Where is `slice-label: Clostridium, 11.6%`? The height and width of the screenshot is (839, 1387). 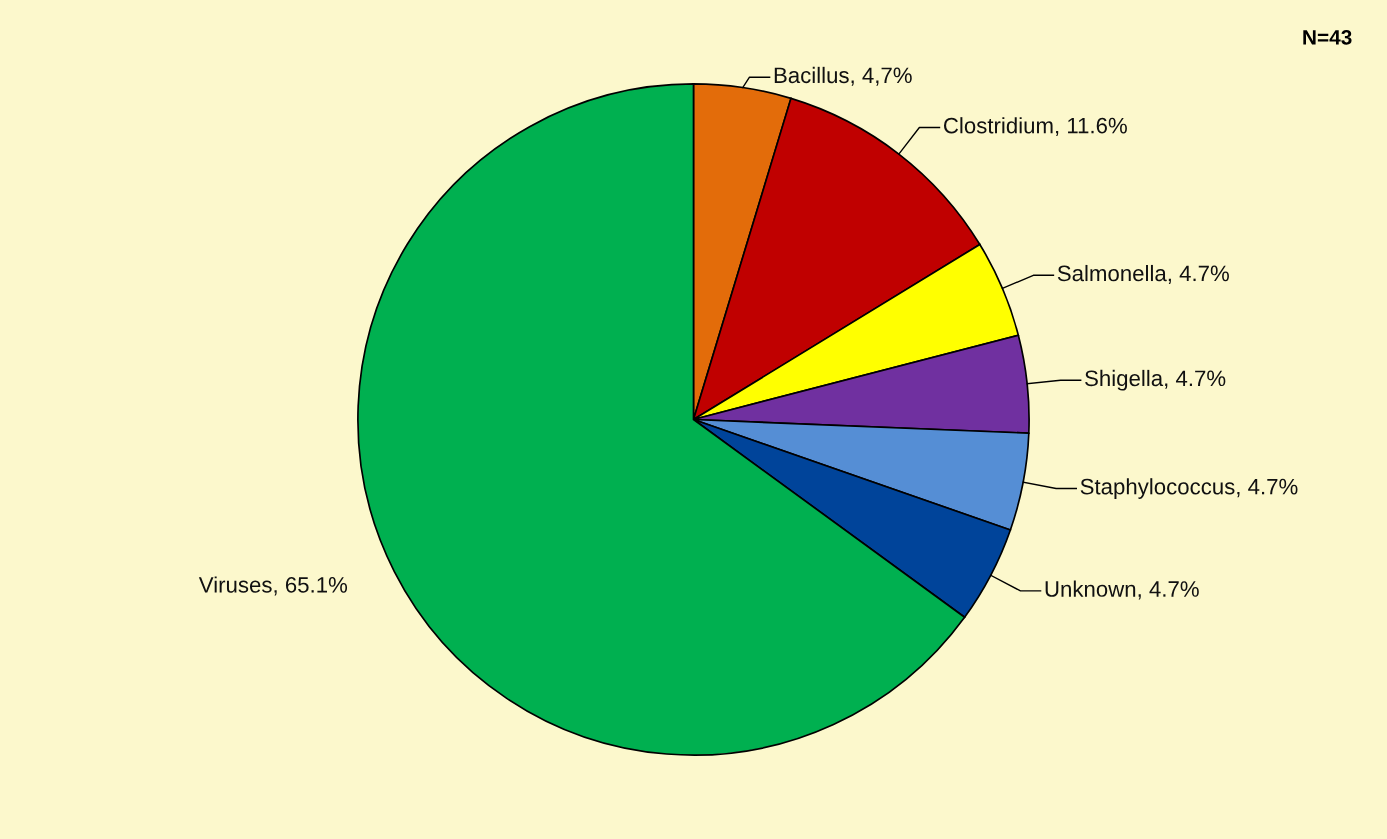 slice-label: Clostridium, 11.6% is located at coordinates (1035, 127).